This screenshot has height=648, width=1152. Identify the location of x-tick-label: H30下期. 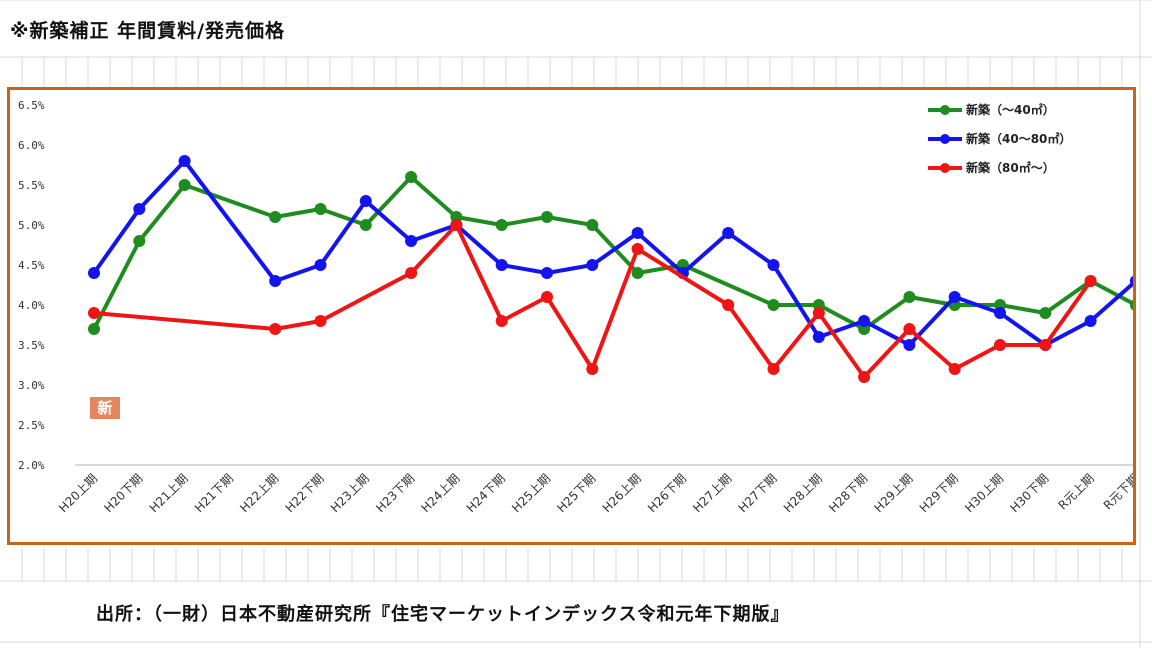
(1029, 493).